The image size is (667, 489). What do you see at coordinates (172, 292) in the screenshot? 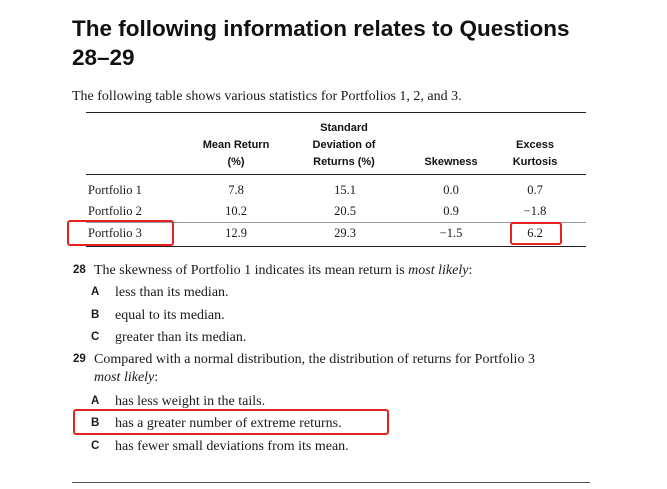
I see `option-text: less than its median.` at bounding box center [172, 292].